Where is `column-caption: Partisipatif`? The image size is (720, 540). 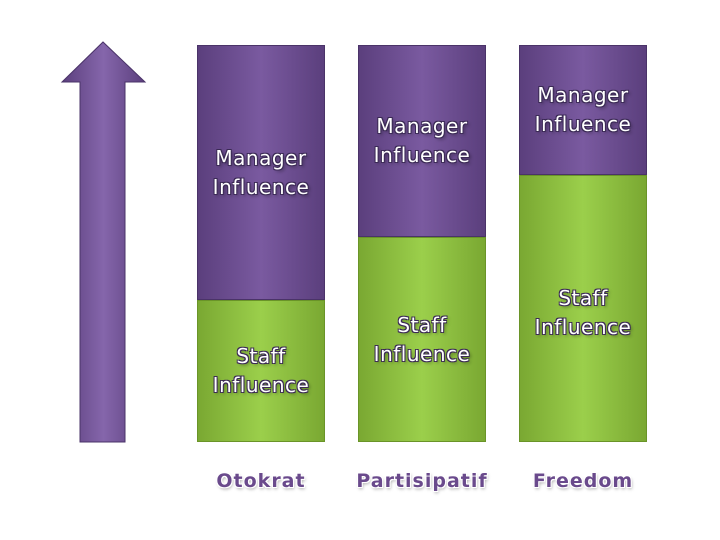 column-caption: Partisipatif is located at coordinates (422, 481).